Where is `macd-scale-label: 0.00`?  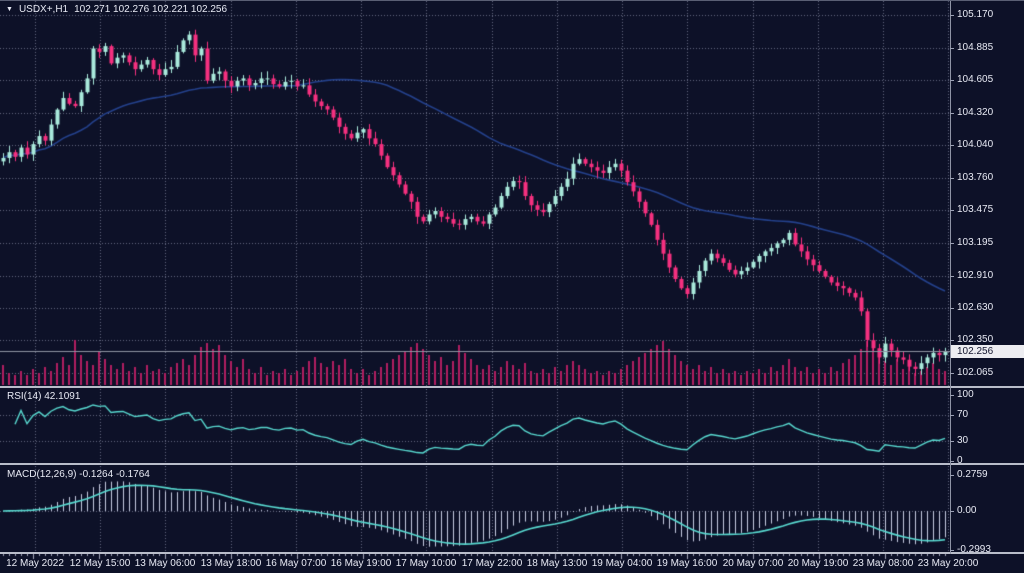 macd-scale-label: 0.00 is located at coordinates (967, 510).